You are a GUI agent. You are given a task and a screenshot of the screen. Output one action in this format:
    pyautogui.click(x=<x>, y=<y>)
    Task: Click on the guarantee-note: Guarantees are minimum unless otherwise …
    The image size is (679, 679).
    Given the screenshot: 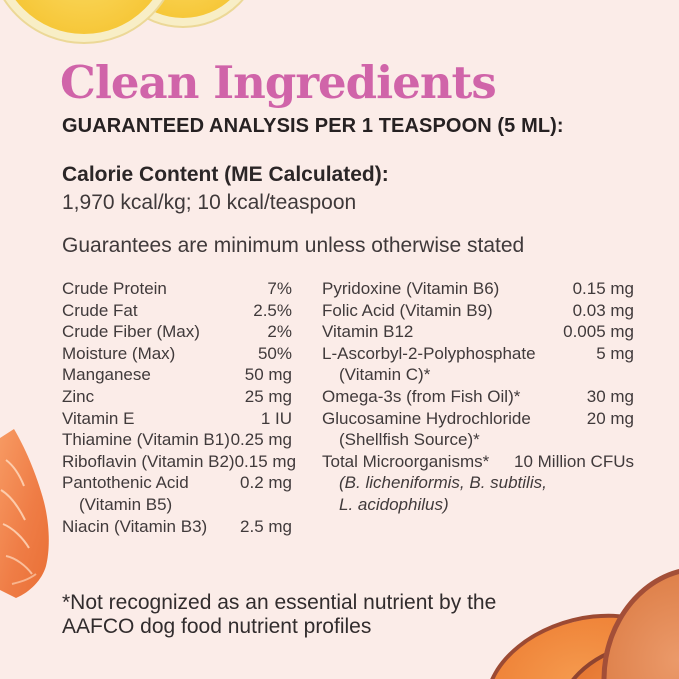 What is the action you would take?
    pyautogui.click(x=293, y=245)
    